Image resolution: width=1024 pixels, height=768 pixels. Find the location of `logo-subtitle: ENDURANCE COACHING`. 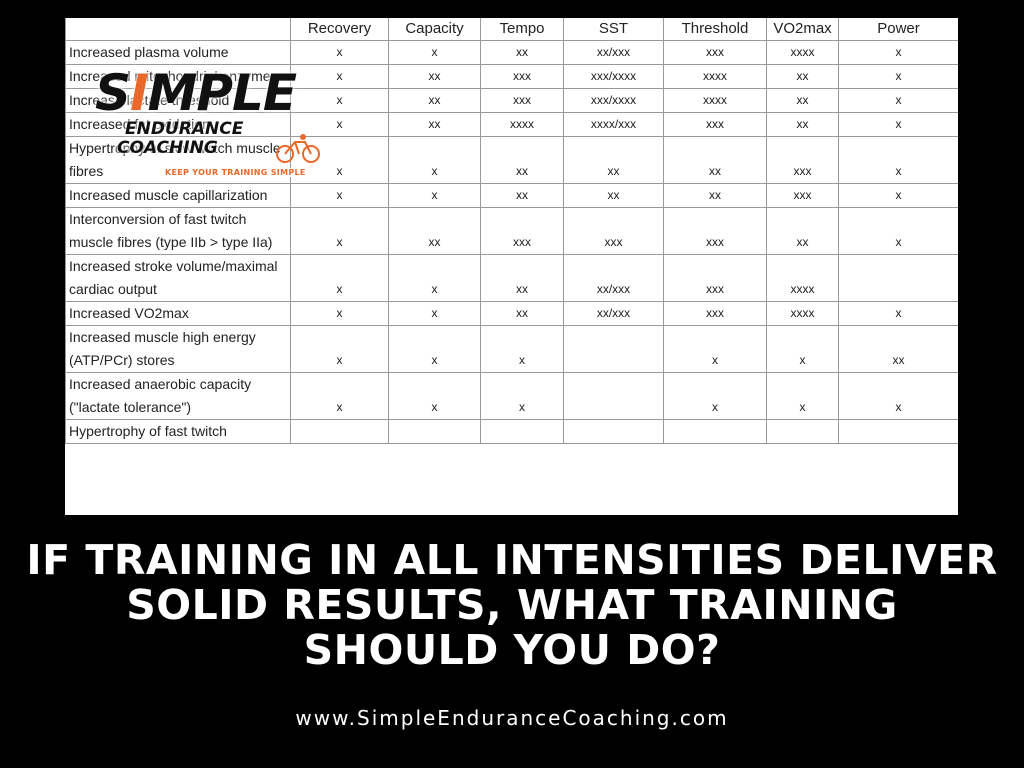

logo-subtitle: ENDURANCE COACHING is located at coordinates (180, 138).